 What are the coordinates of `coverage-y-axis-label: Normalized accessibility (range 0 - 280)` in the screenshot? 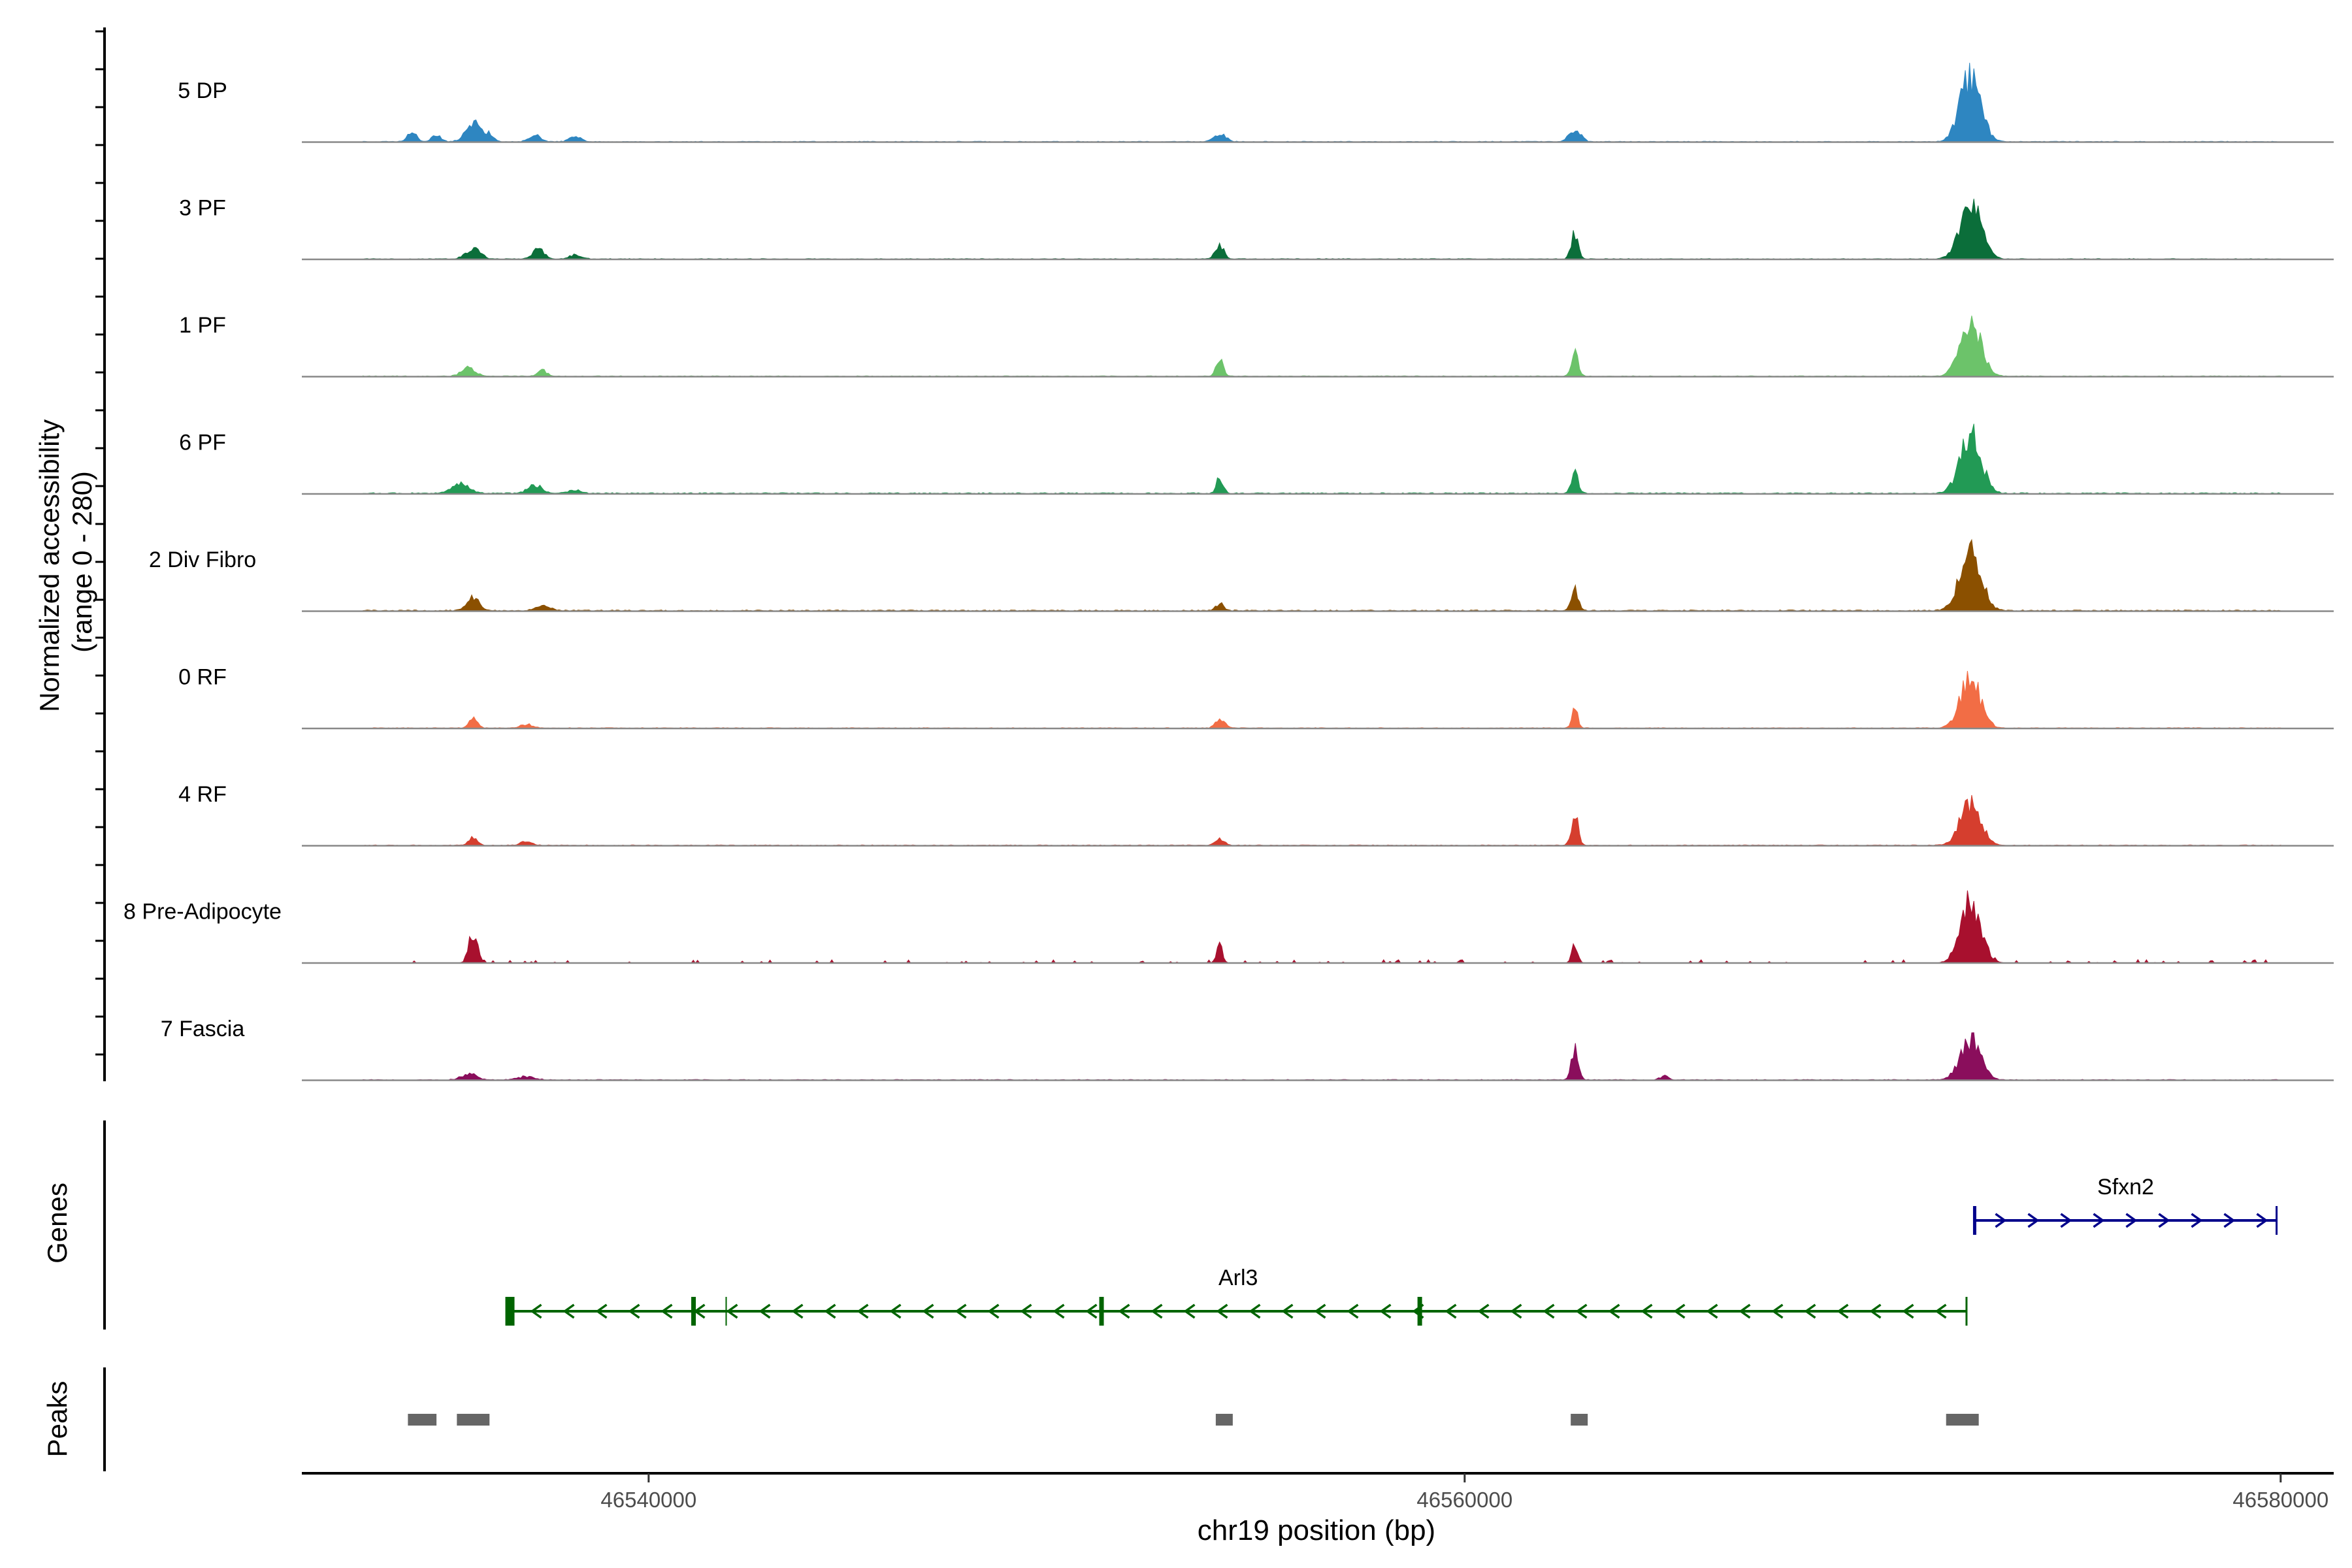 It's located at (65, 562).